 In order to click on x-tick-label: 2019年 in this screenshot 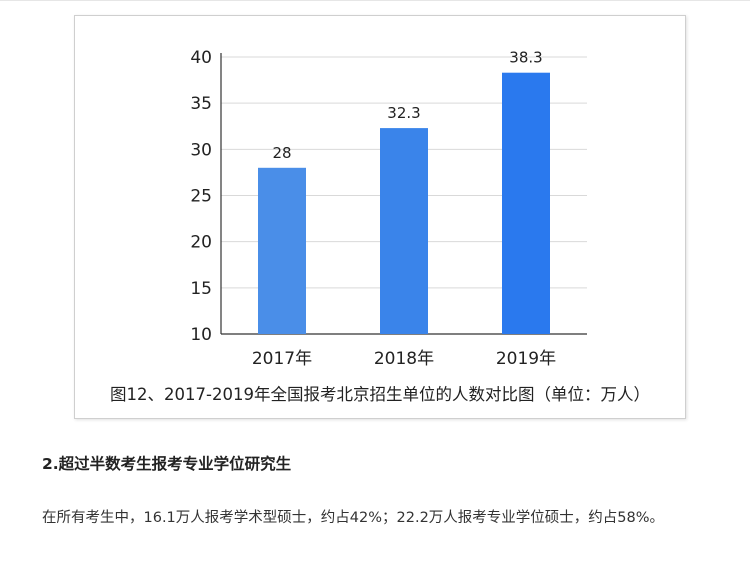, I will do `click(526, 359)`.